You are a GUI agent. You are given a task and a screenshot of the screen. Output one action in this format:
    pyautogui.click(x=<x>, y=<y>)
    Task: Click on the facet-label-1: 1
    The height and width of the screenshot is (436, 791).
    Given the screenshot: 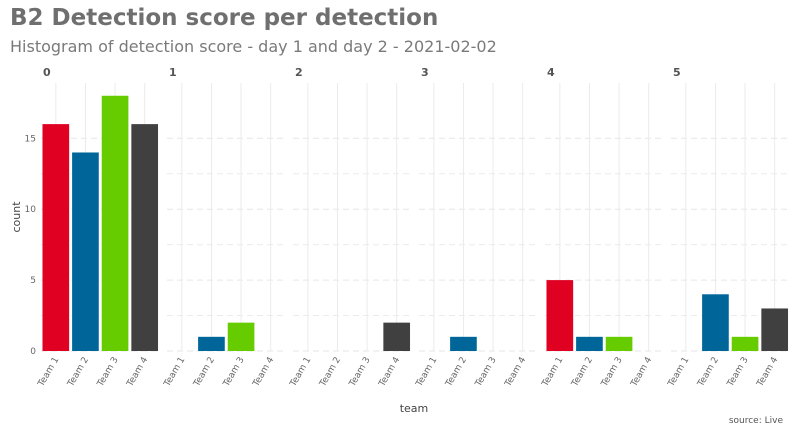 What is the action you would take?
    pyautogui.click(x=173, y=72)
    